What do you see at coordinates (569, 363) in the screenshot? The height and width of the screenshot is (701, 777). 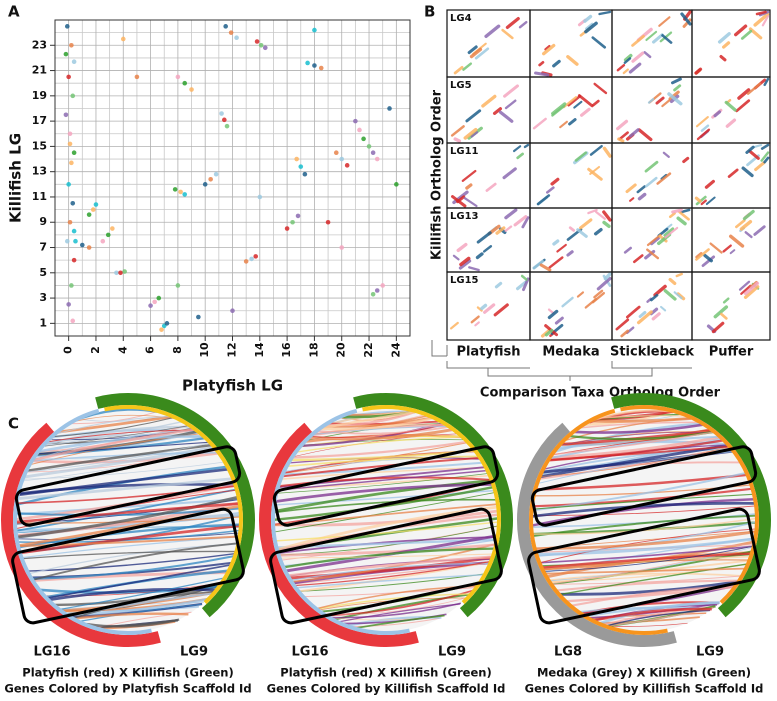 I see `bracket` at bounding box center [569, 363].